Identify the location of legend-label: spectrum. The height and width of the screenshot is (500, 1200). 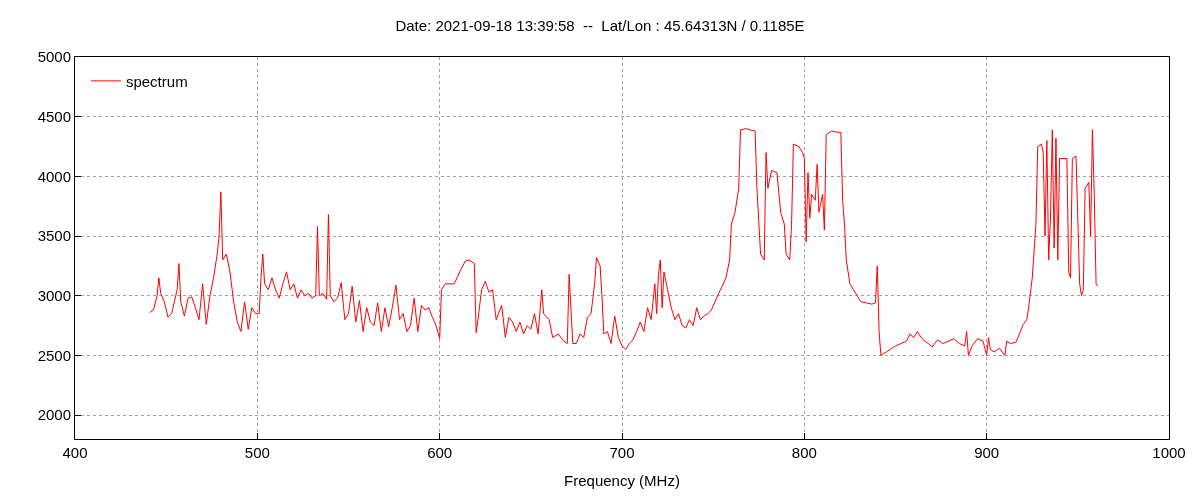
(156, 81).